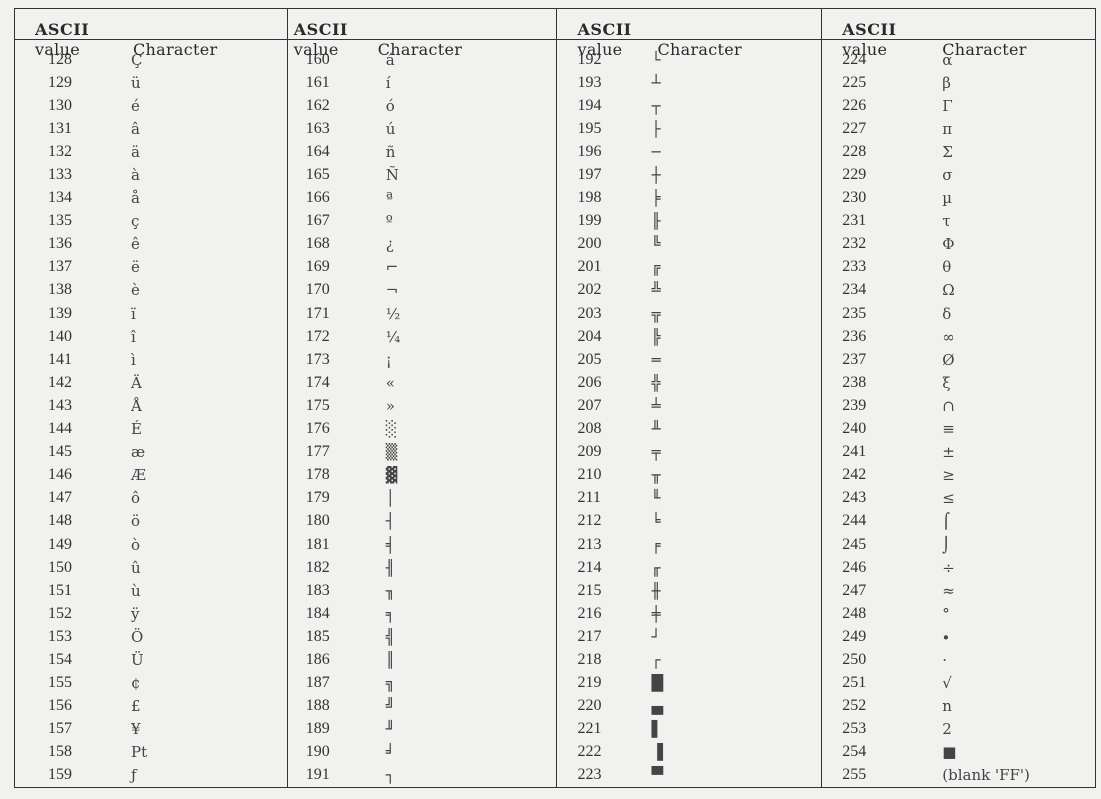 The width and height of the screenshot is (1101, 799). I want to click on ascii-value: 207, so click(589, 405).